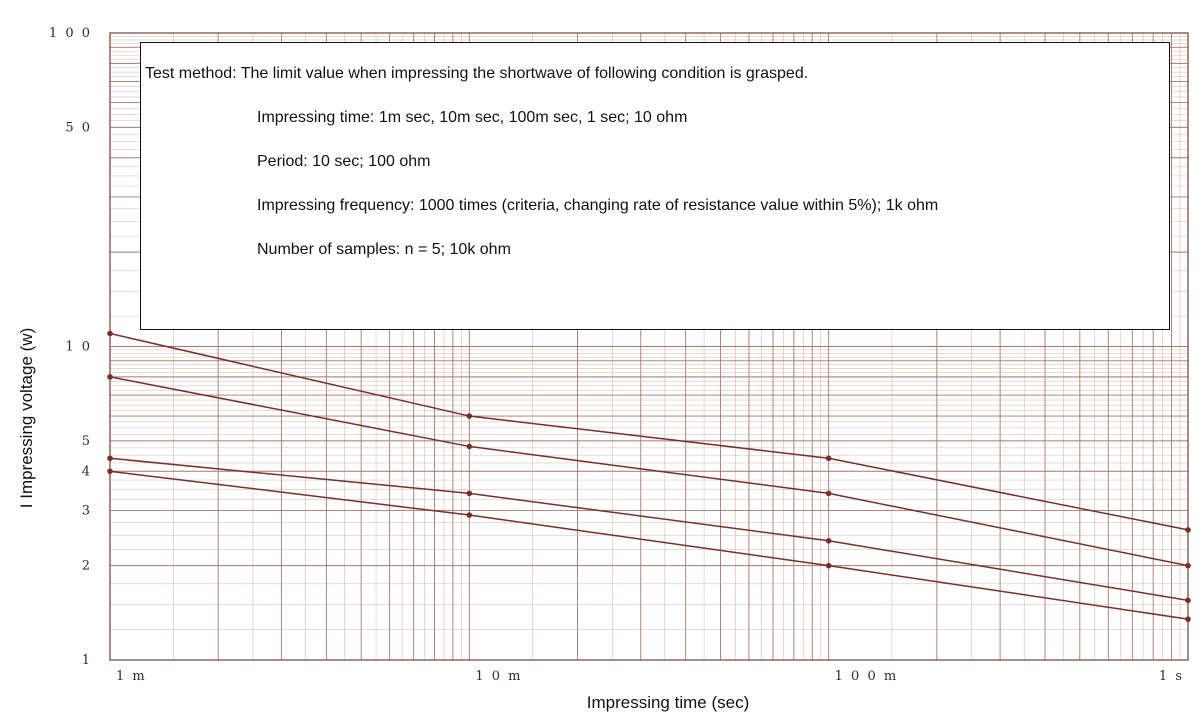  I want to click on note-line-samples: Number of samples: n = 5; 10k ohm, so click(384, 249).